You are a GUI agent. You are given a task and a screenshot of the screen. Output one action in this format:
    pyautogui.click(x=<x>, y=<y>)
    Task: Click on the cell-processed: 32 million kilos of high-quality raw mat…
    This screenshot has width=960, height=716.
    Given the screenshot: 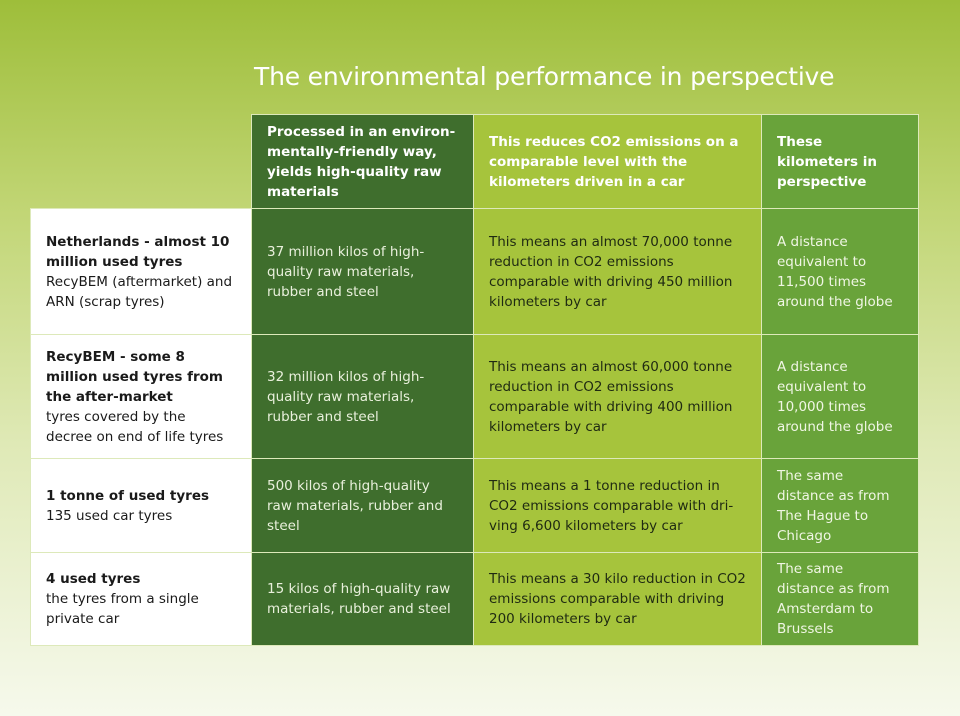 What is the action you would take?
    pyautogui.click(x=362, y=396)
    